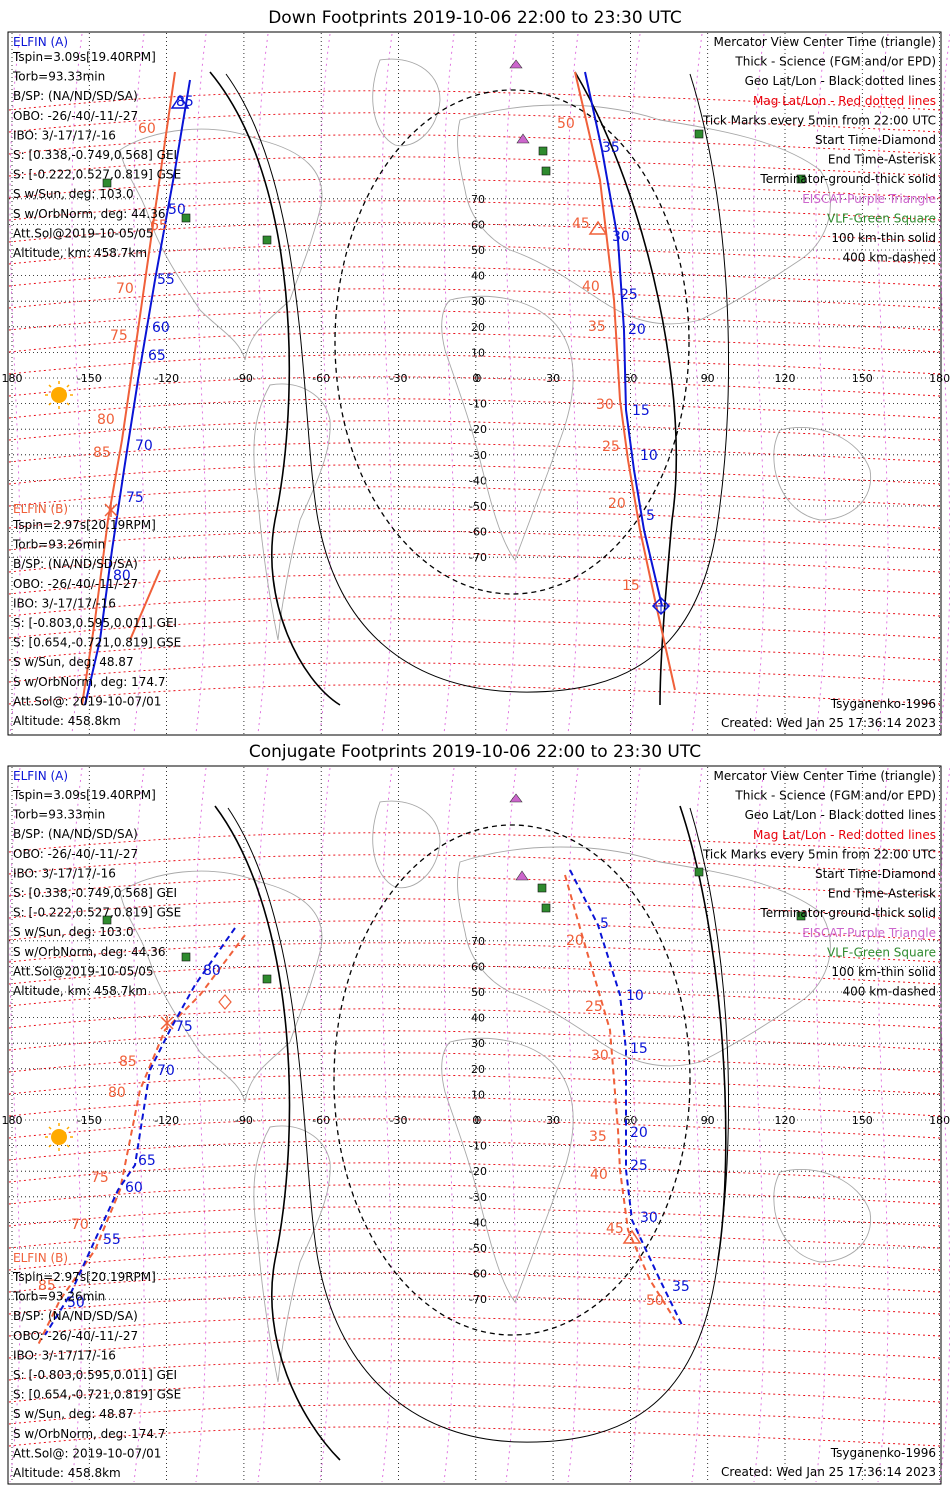 The width and height of the screenshot is (950, 1504). What do you see at coordinates (84, 57) in the screenshot?
I see `elfin-a-param-line: Tspin=3.09s[19.40RPM]` at bounding box center [84, 57].